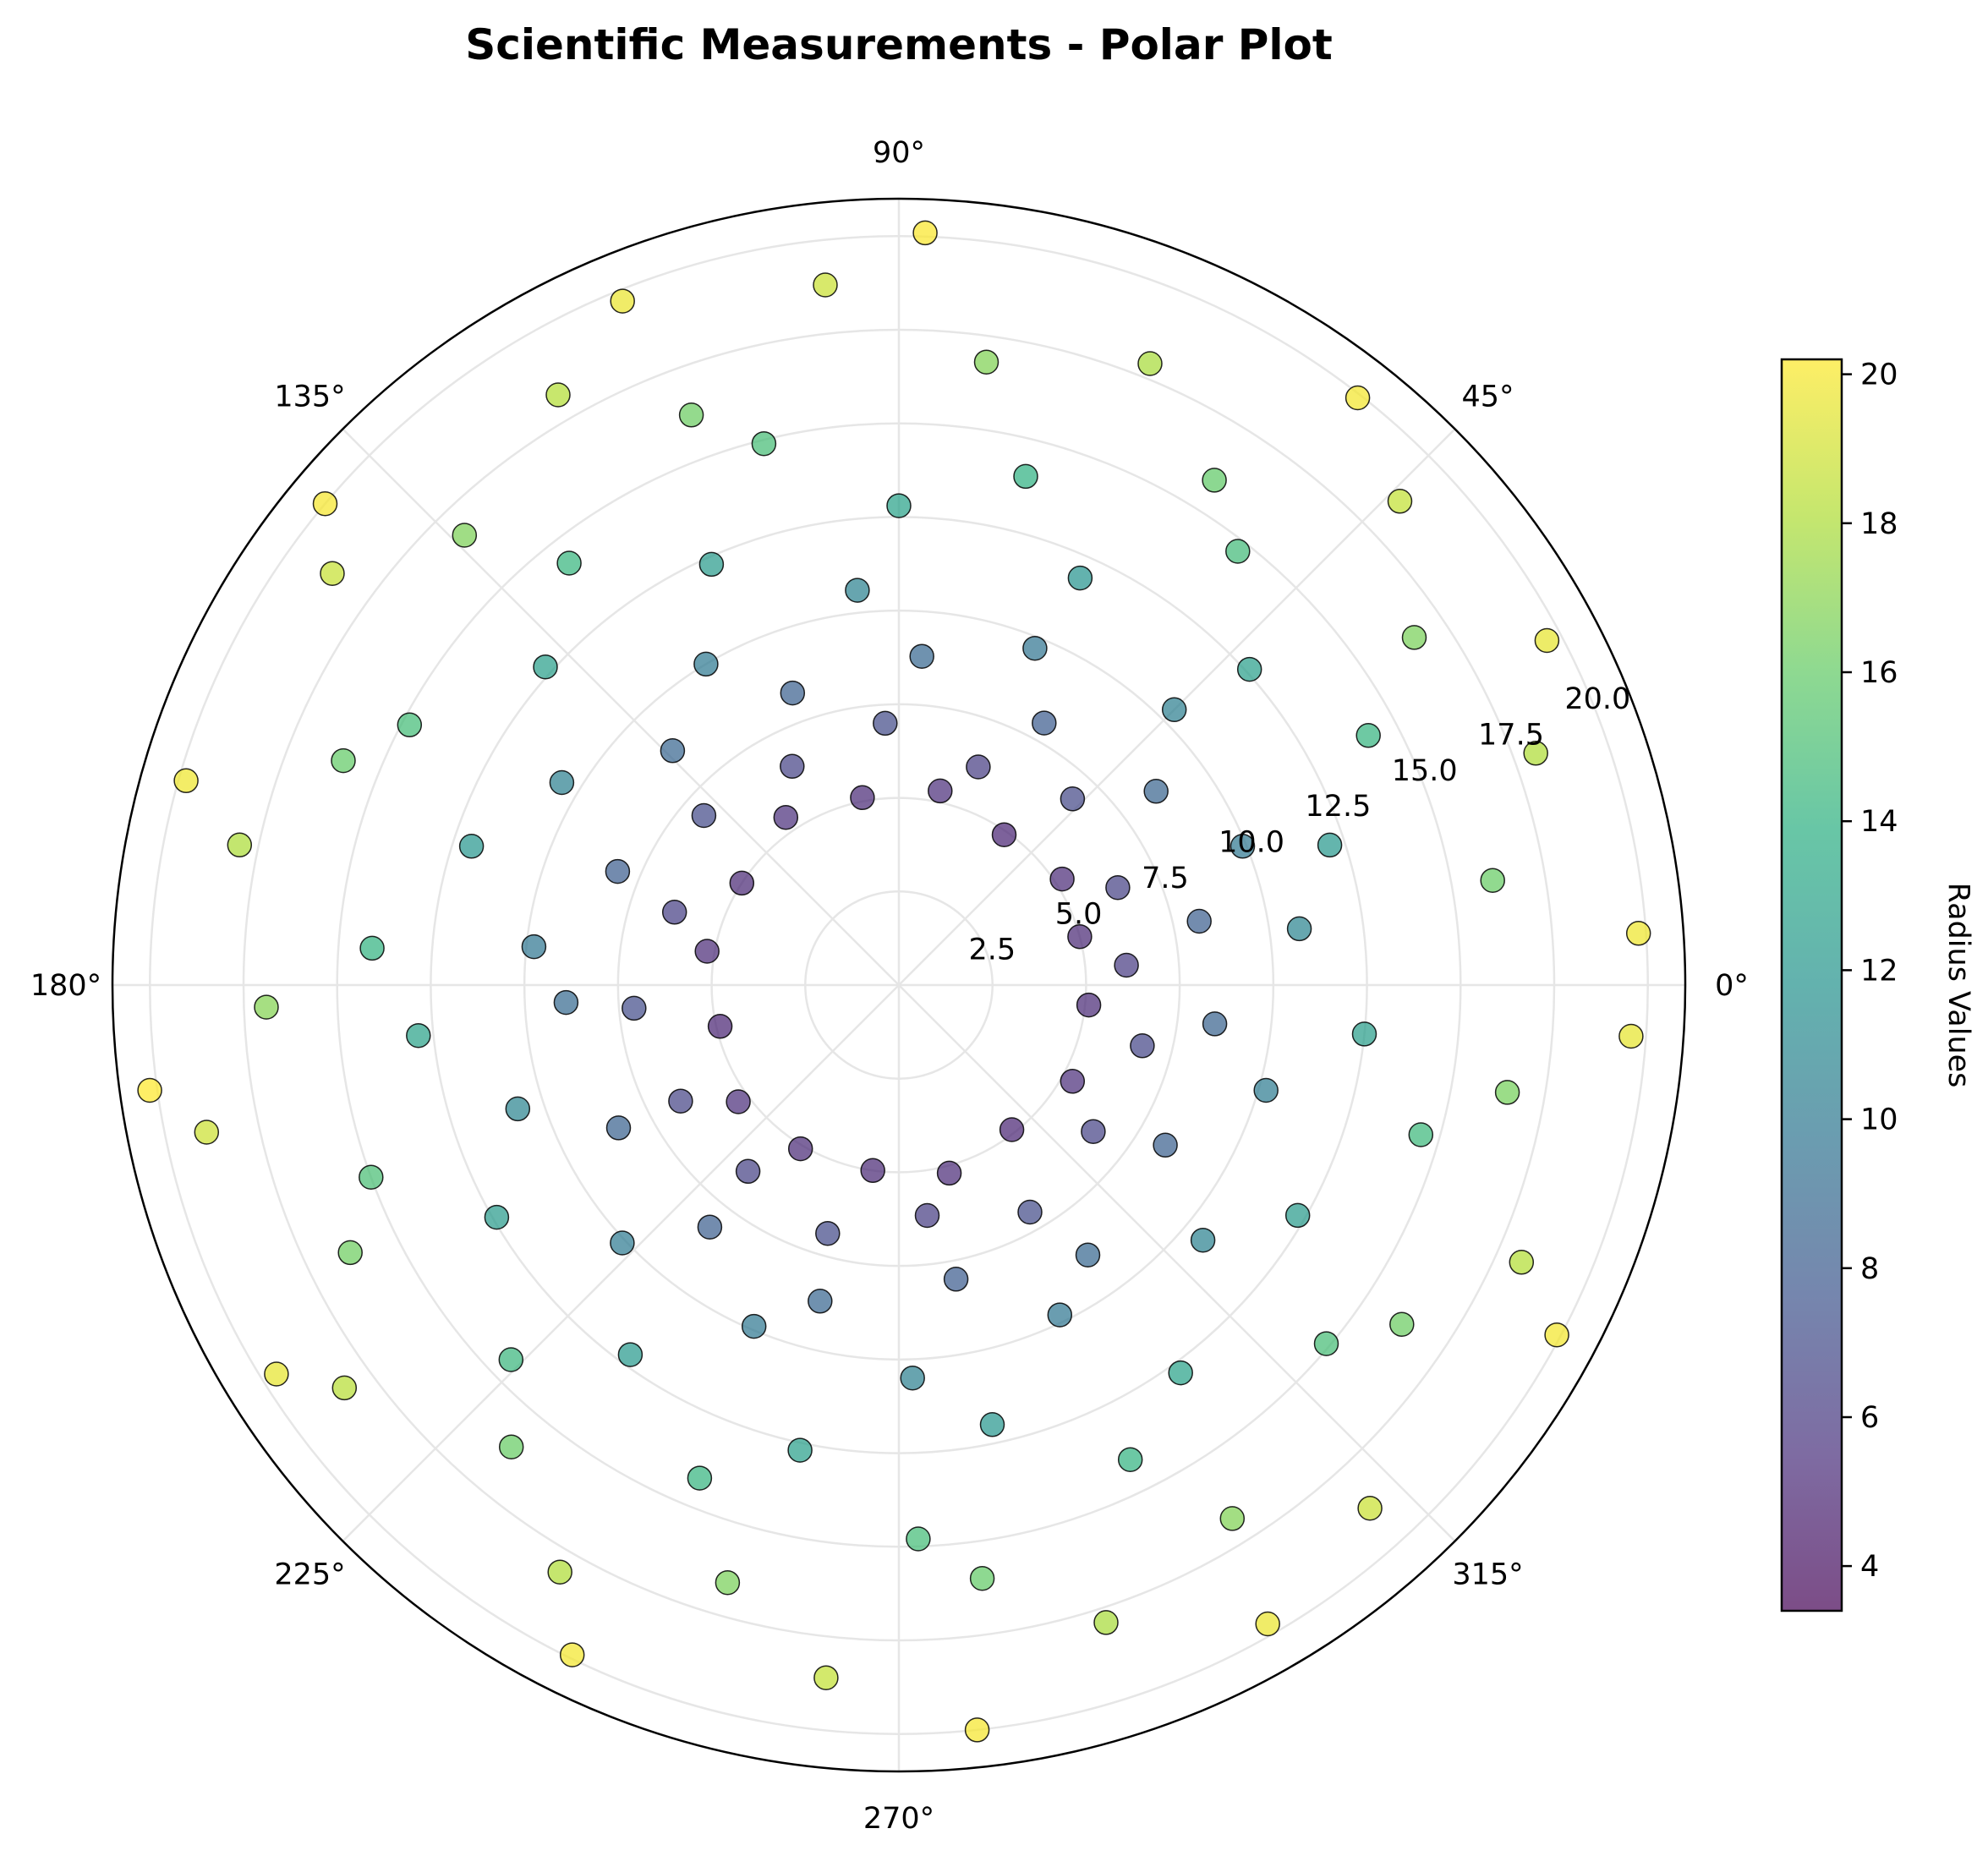 Image resolution: width=1988 pixels, height=1856 pixels. Describe the element at coordinates (1488, 1575) in the screenshot. I see `theta-tick-label: 315°` at that location.